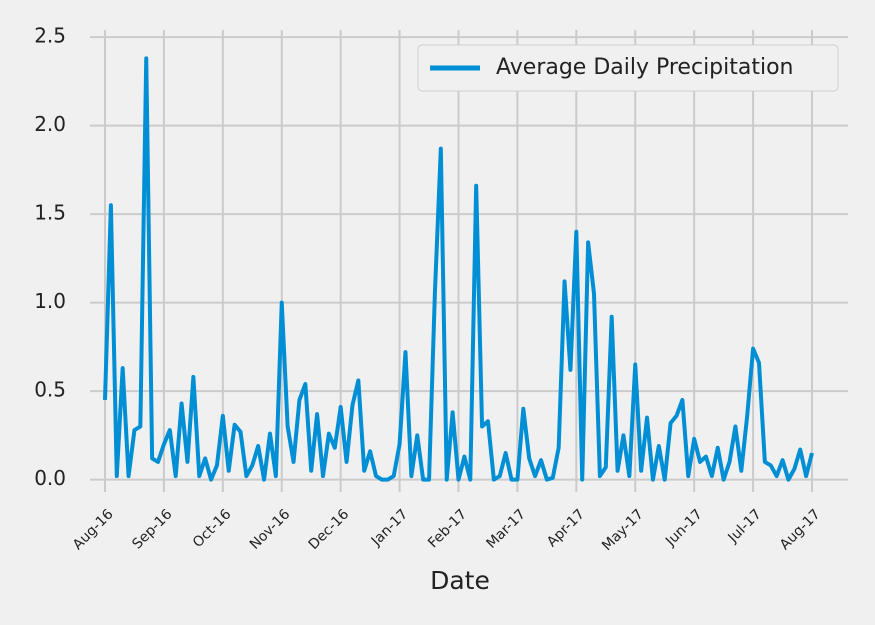 The image size is (875, 625). I want to click on y-tick-label: 2.5, so click(50, 36).